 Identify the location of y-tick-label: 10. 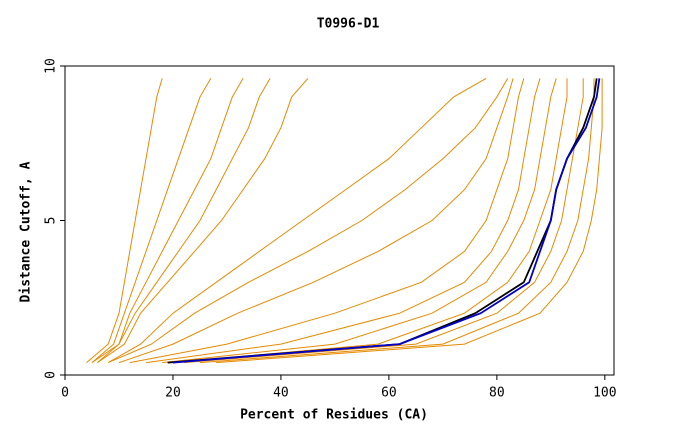
(51, 66).